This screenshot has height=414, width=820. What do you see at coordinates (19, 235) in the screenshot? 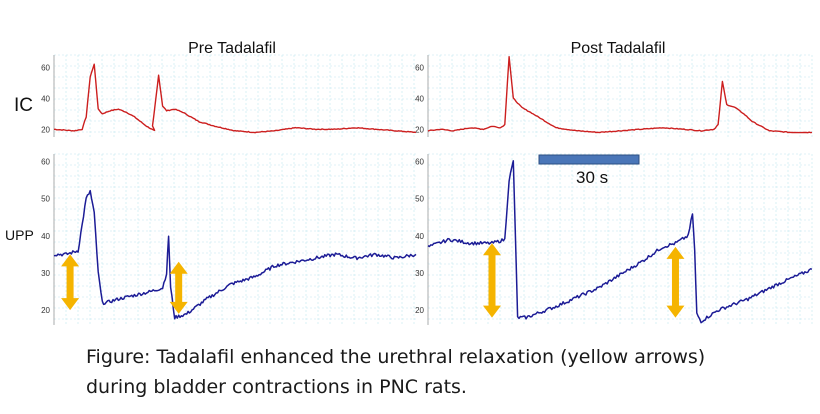
I see `row-label-upp: UPP` at bounding box center [19, 235].